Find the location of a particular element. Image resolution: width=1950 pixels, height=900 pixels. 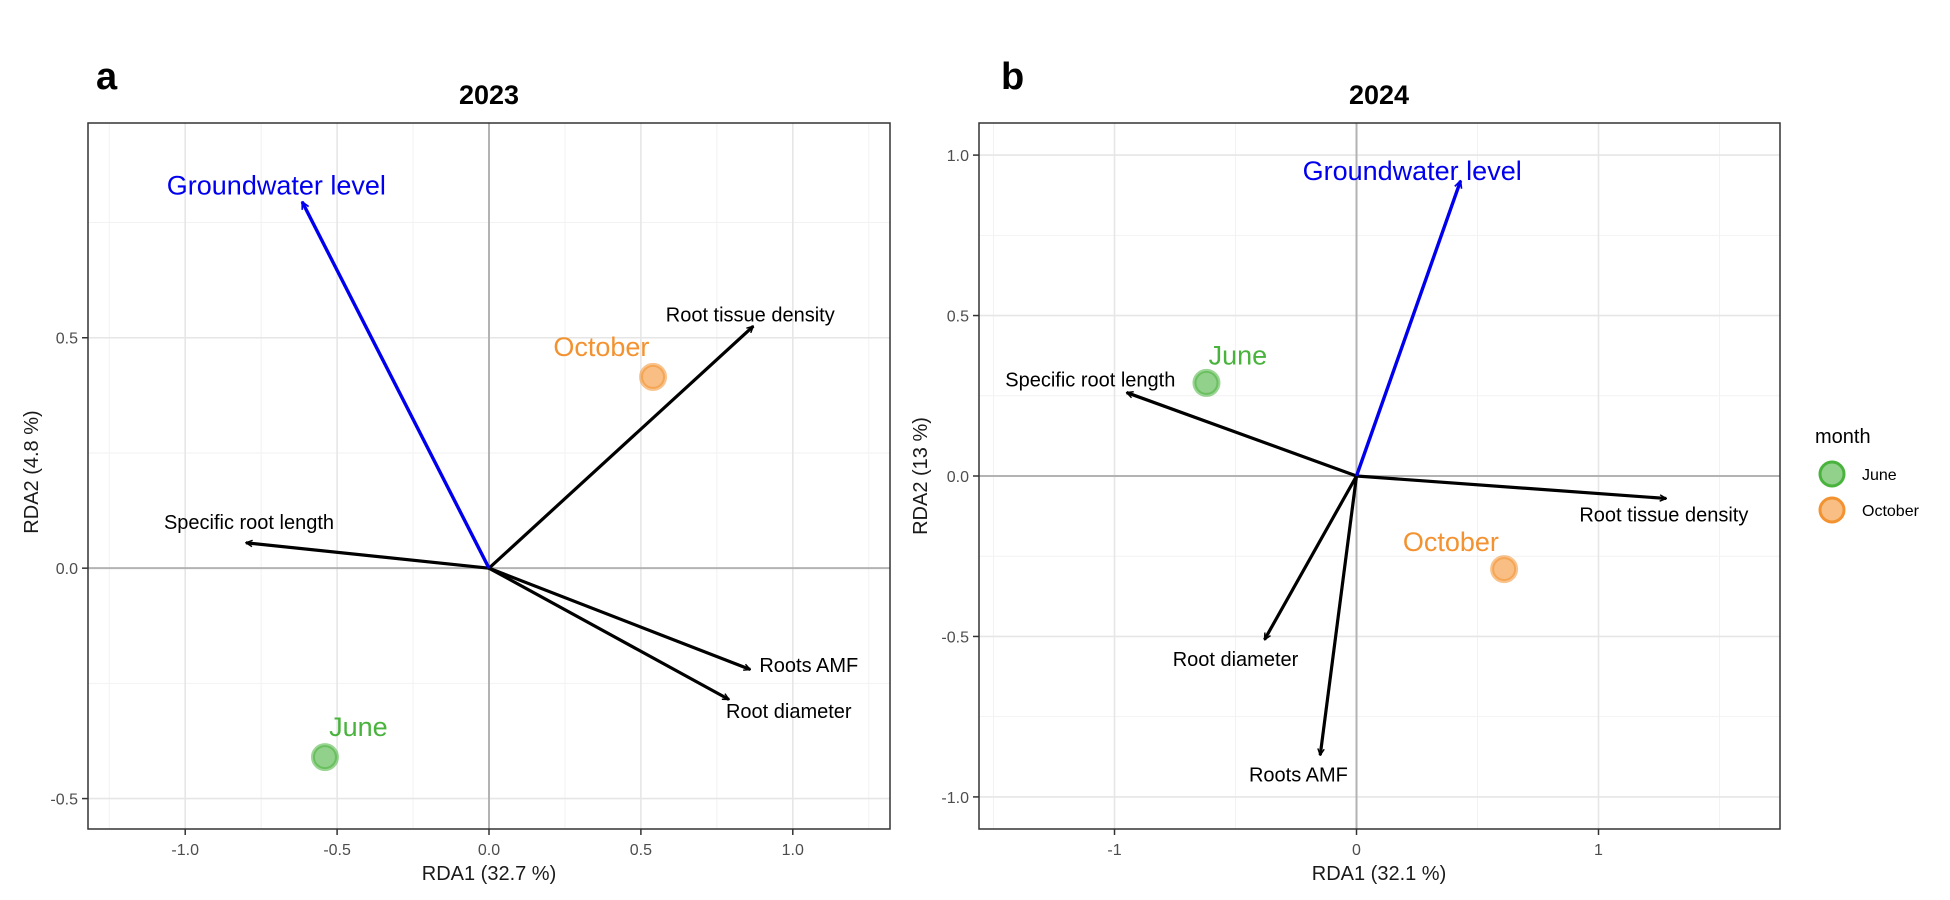

panel-a-x-tick-label: 1.0 is located at coordinates (793, 850).